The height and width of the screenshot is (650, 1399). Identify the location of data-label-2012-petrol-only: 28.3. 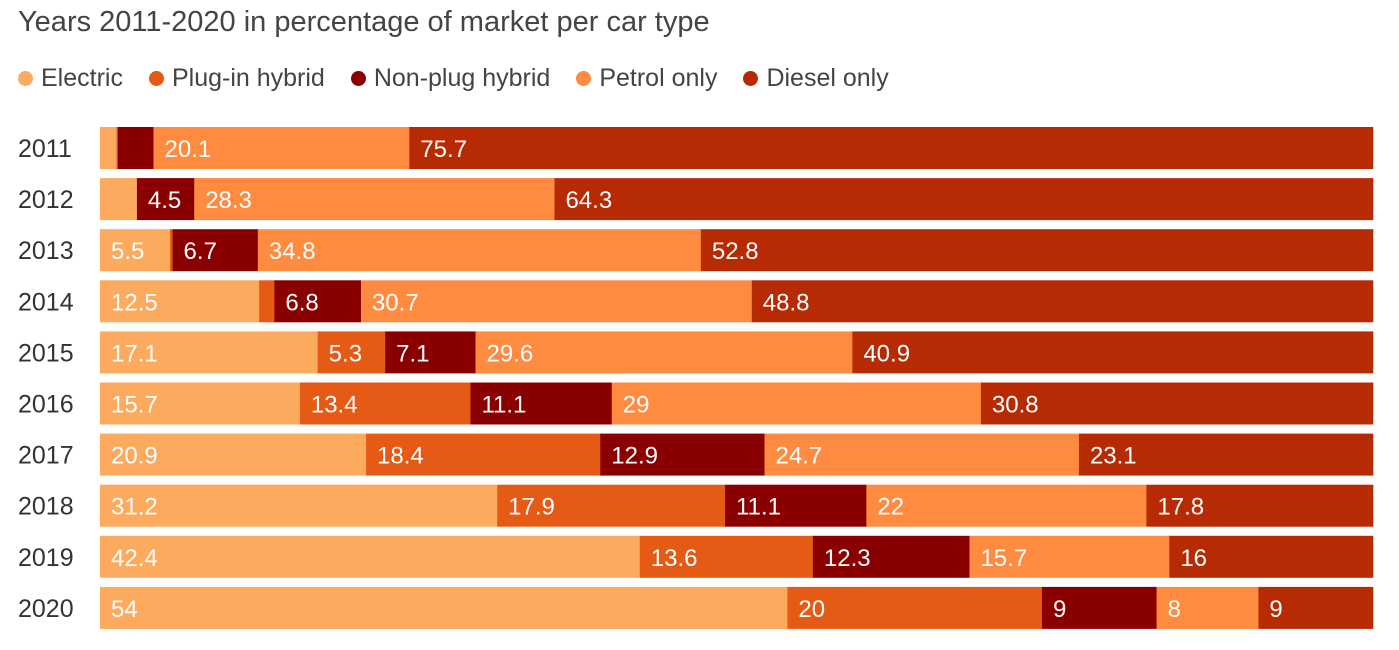
(228, 200).